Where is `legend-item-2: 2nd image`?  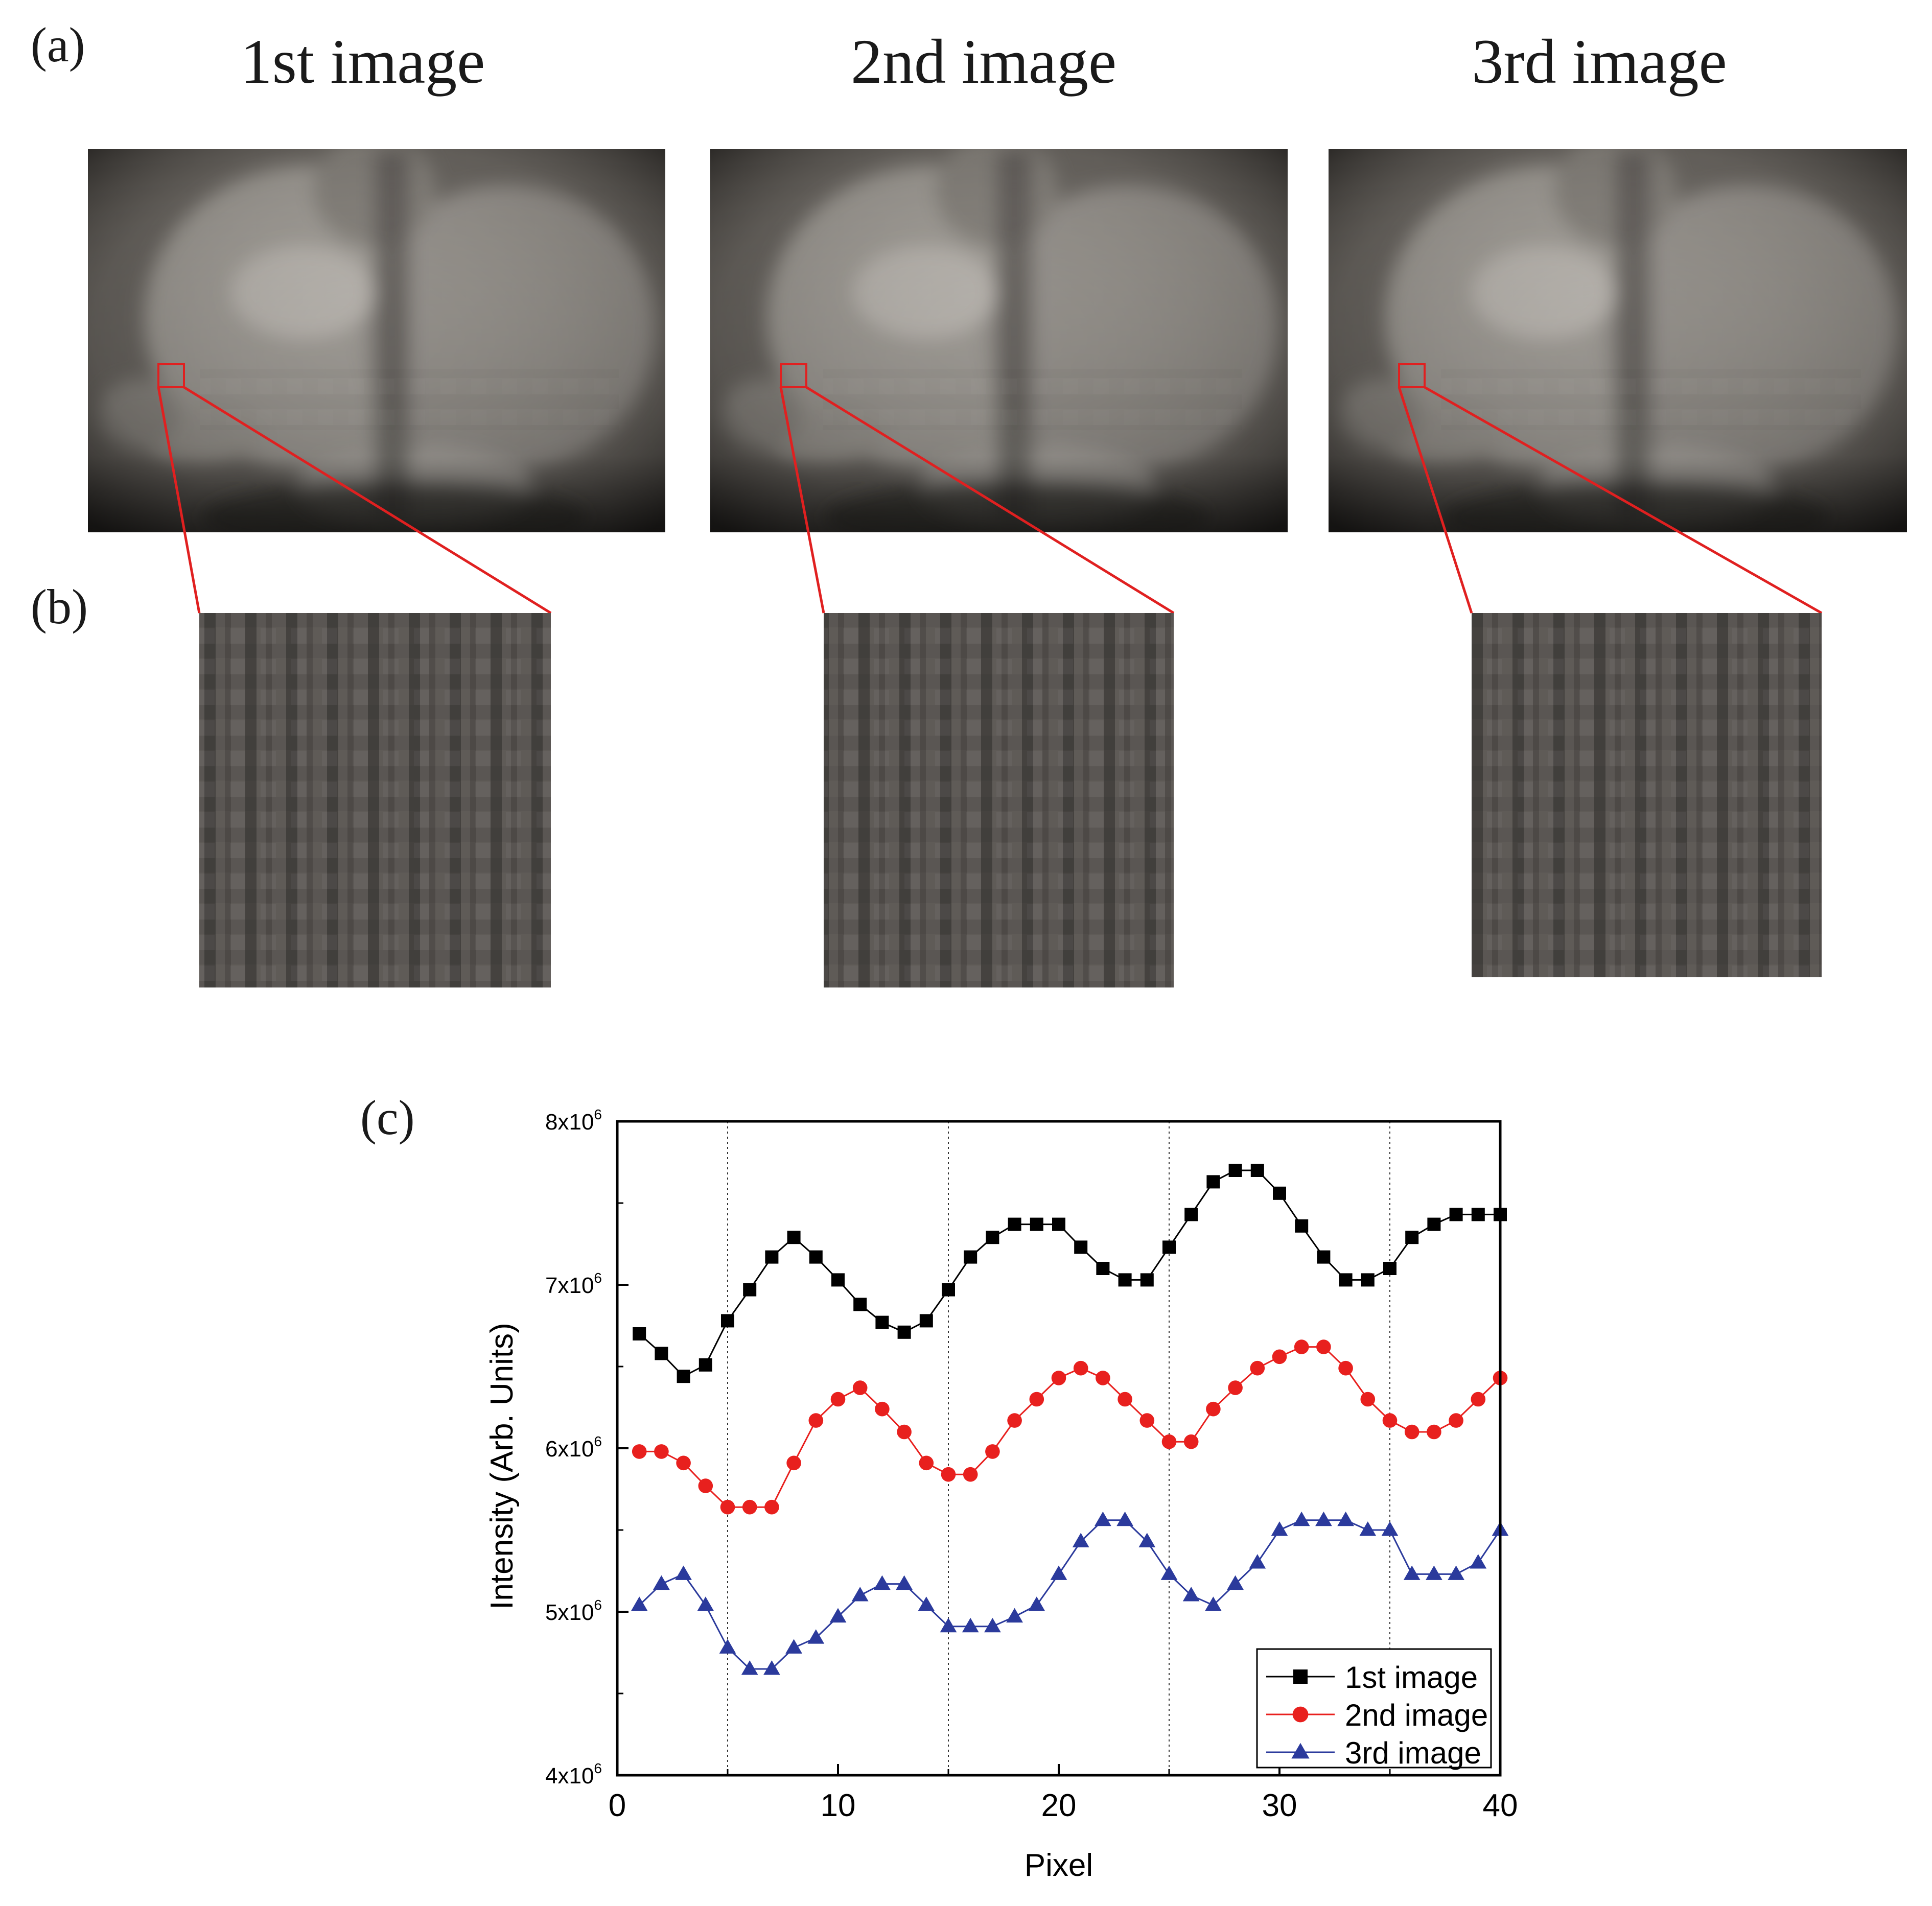 legend-item-2: 2nd image is located at coordinates (1377, 1715).